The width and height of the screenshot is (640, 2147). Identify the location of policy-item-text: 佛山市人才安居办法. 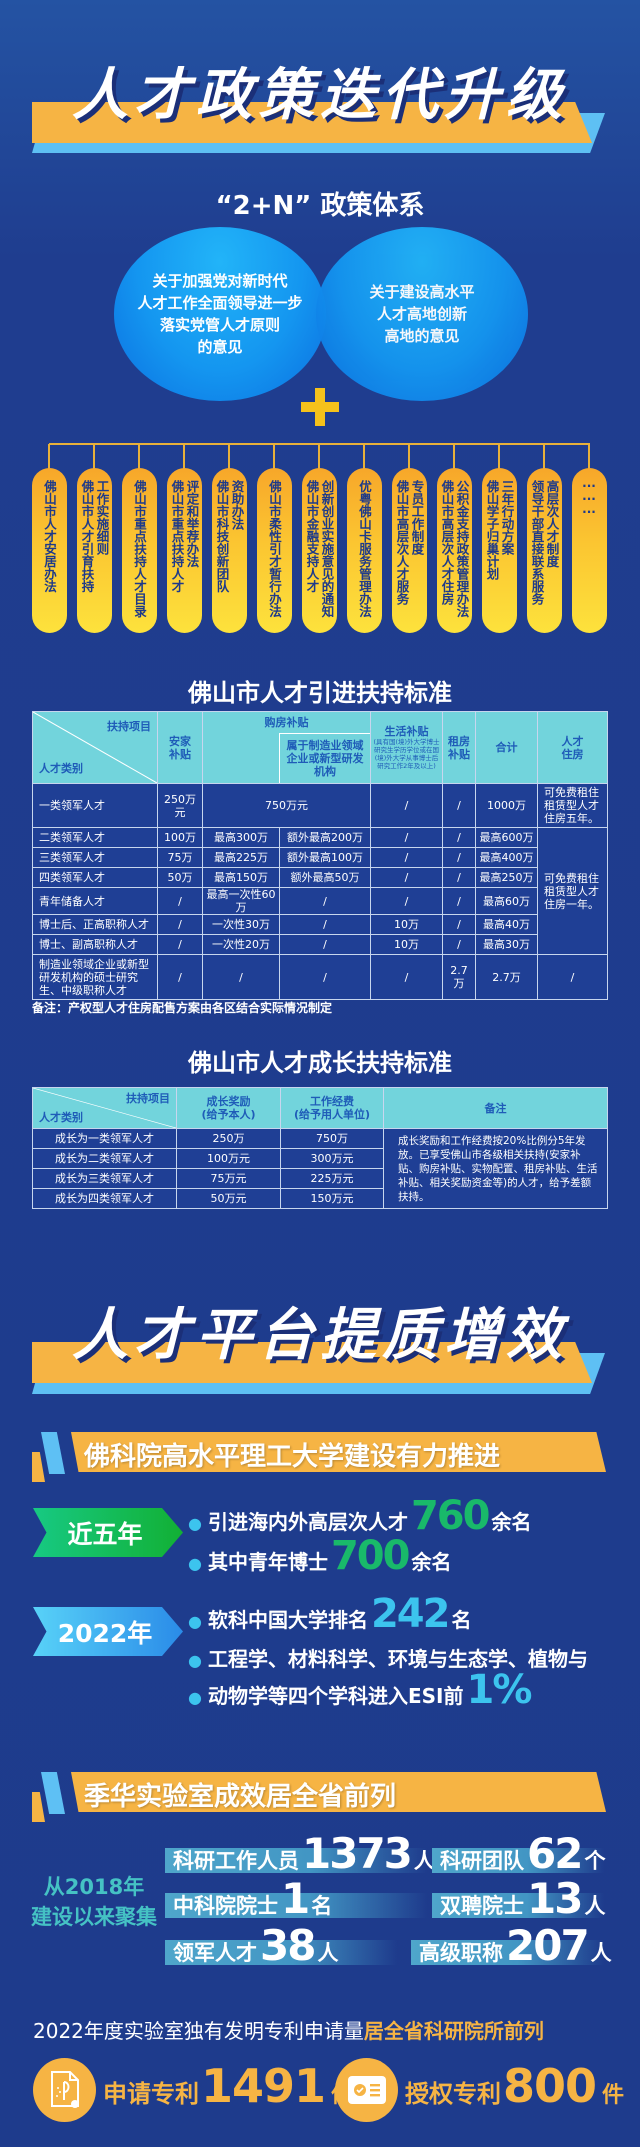
(49, 536).